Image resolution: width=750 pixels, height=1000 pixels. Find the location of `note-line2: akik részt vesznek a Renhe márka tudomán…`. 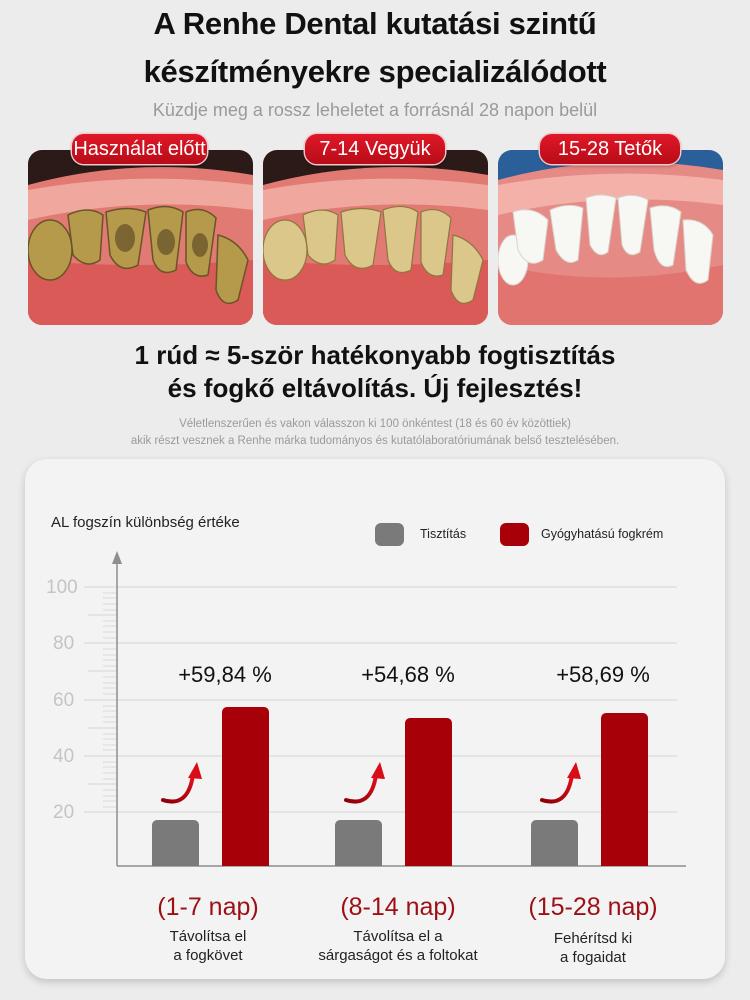

note-line2: akik részt vesznek a Renhe márka tudomán… is located at coordinates (375, 441).